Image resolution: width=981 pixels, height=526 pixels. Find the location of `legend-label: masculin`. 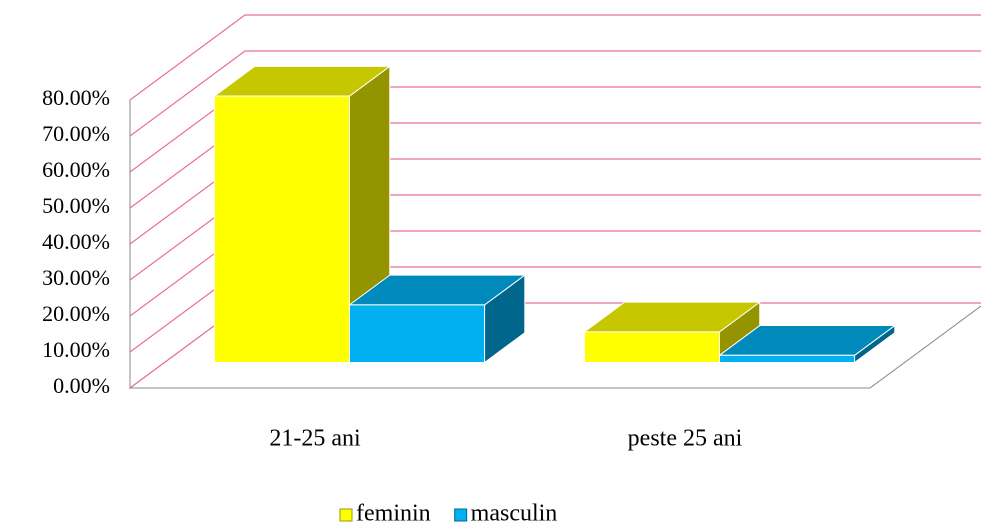

legend-label: masculin is located at coordinates (514, 513).